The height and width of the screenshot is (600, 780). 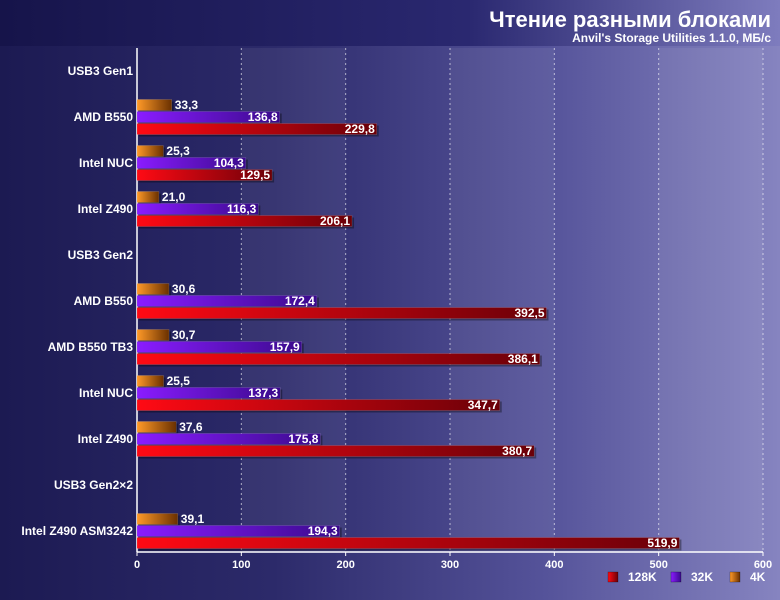 What do you see at coordinates (658, 565) in the screenshot?
I see `x-tick-label: 500` at bounding box center [658, 565].